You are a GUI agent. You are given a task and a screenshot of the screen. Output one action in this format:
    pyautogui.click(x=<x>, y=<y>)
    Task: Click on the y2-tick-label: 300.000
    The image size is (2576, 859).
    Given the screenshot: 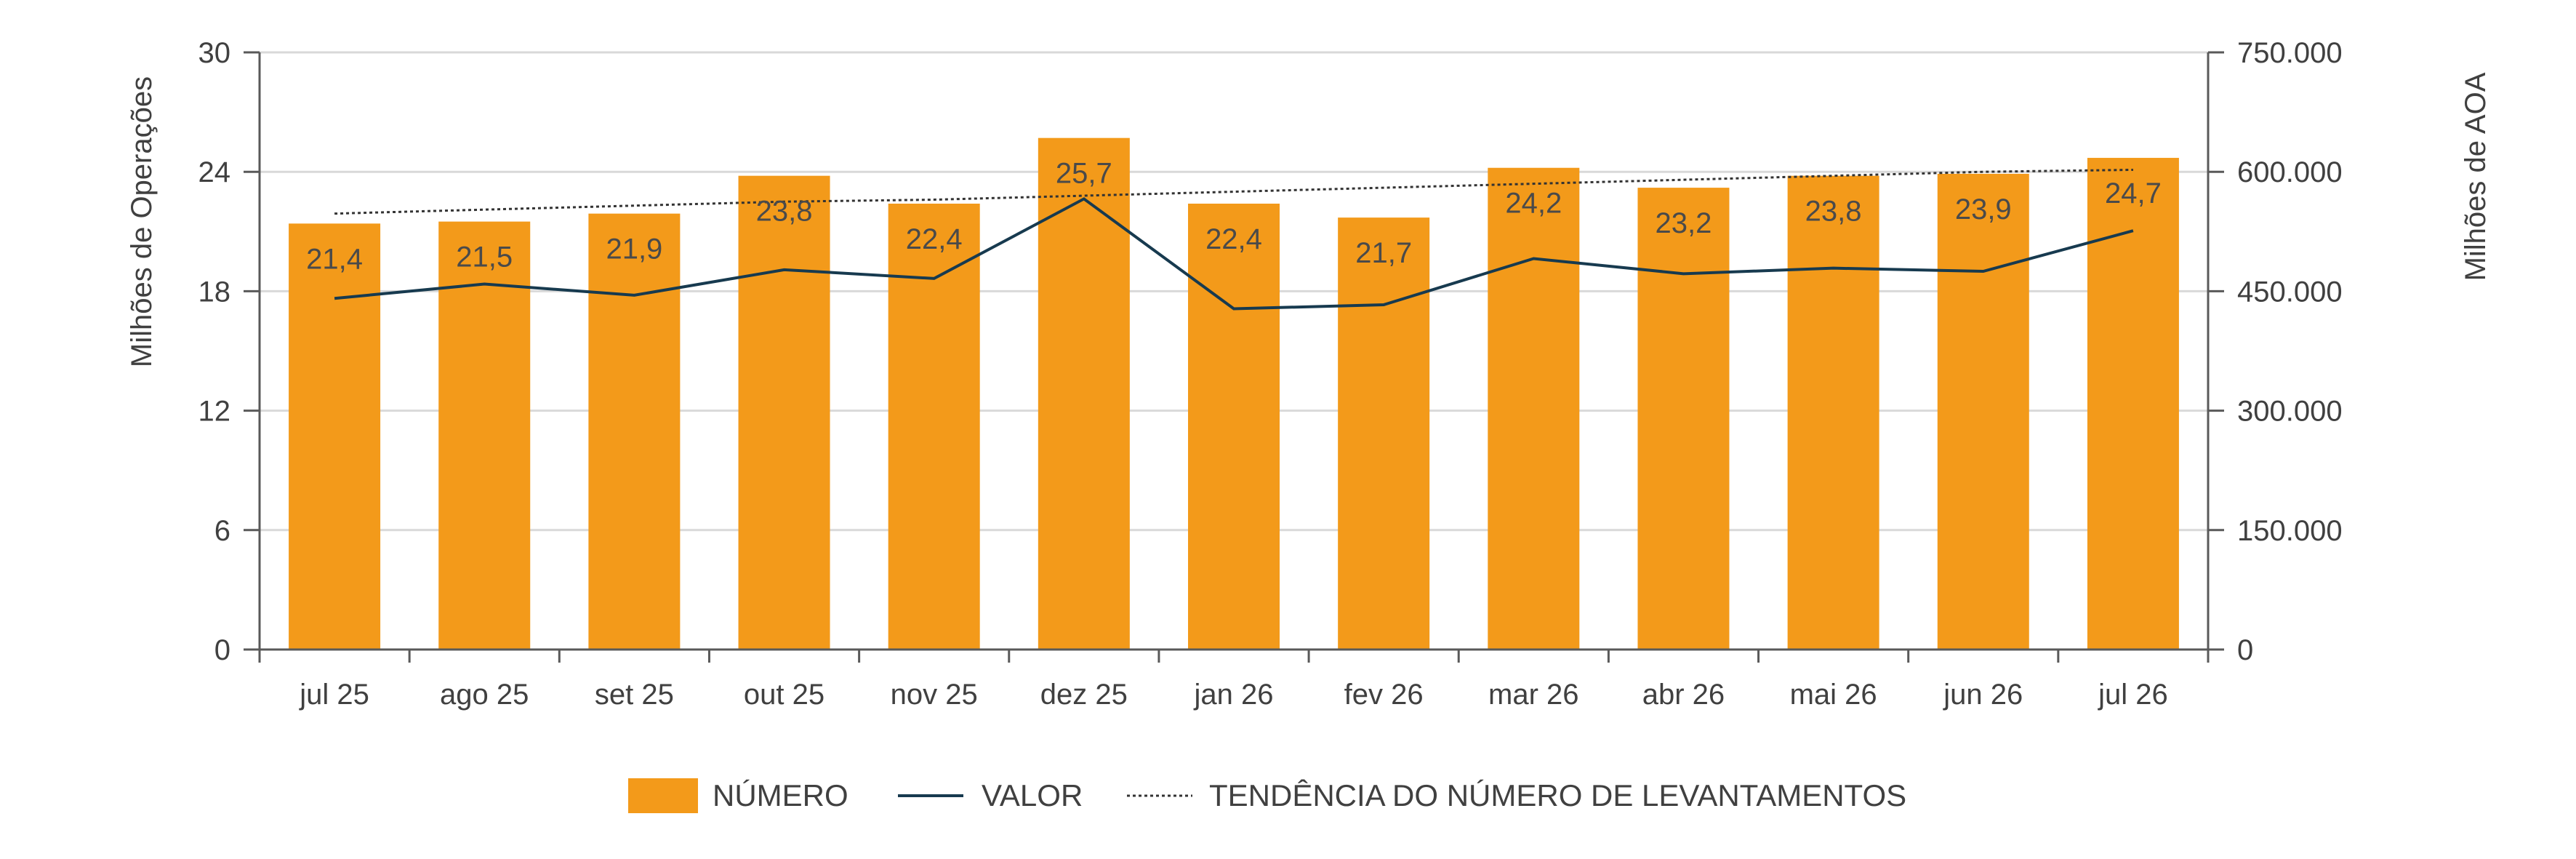 What is the action you would take?
    pyautogui.click(x=2290, y=412)
    